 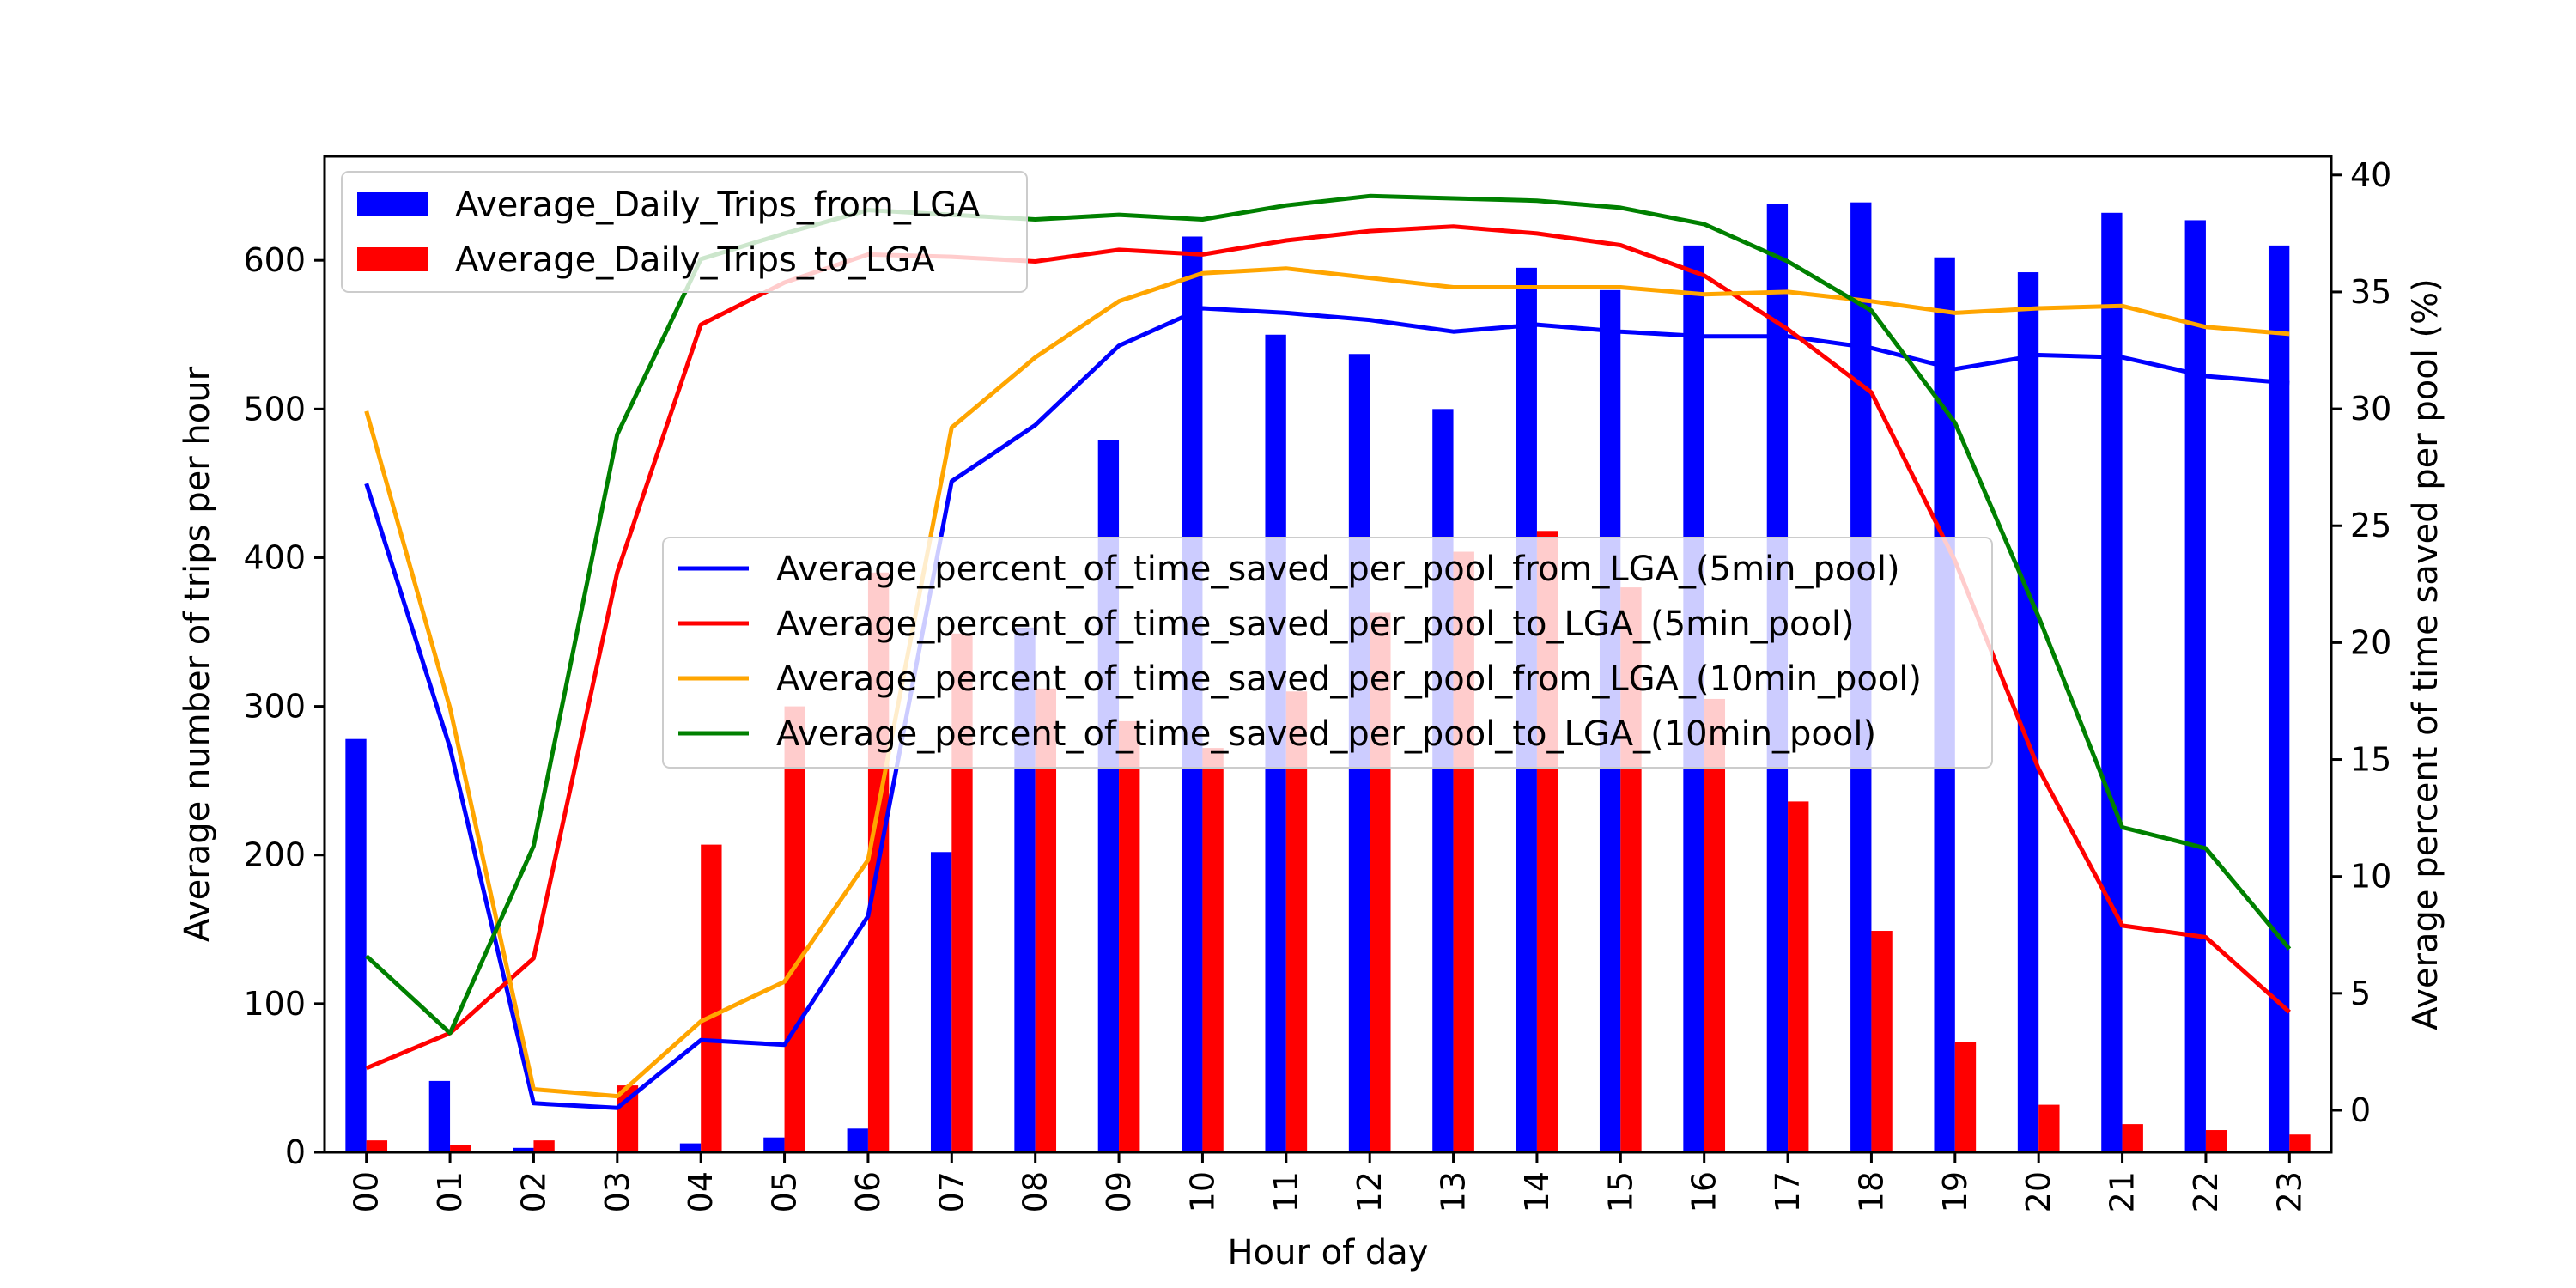 I want to click on y-axis-title: Average number of trips per hour, so click(x=197, y=654).